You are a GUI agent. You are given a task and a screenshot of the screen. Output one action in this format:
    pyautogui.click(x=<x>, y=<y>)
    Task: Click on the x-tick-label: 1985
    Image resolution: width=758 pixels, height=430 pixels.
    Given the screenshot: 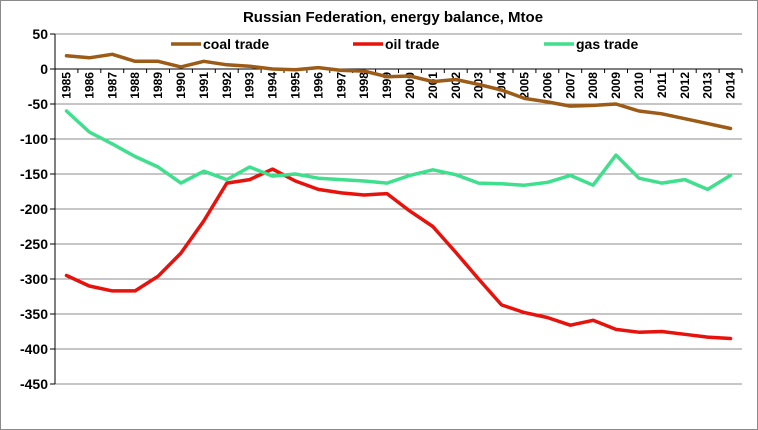 What is the action you would take?
    pyautogui.click(x=66, y=85)
    